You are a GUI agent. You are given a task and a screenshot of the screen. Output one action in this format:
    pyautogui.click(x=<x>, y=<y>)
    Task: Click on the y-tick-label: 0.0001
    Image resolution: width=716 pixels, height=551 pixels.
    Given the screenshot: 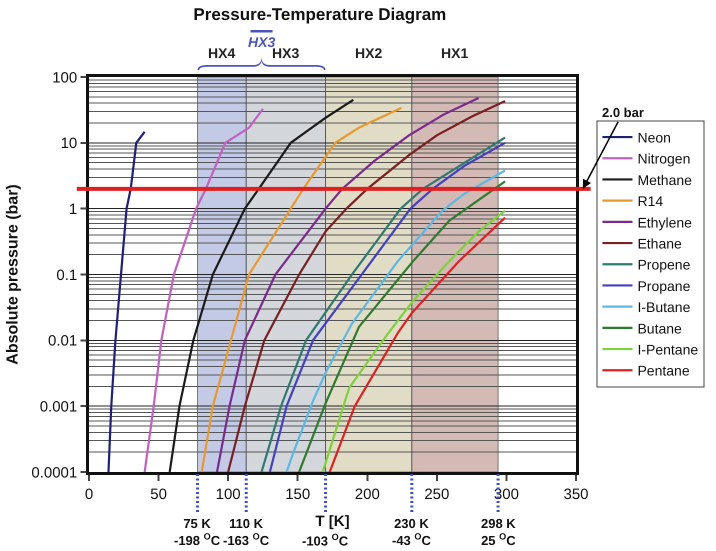 What is the action you would take?
    pyautogui.click(x=54, y=473)
    